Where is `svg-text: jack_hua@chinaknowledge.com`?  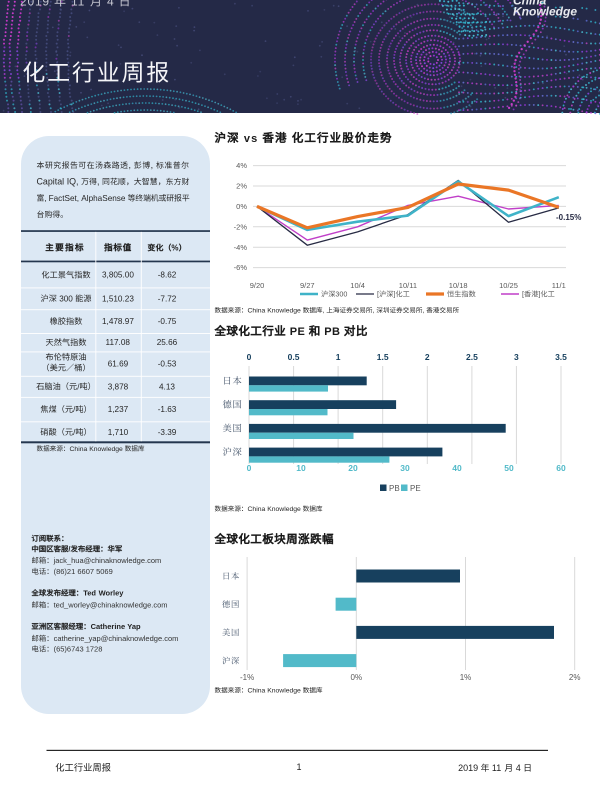 svg-text: jack_hua@chinaknowledge.com is located at coordinates (107, 560).